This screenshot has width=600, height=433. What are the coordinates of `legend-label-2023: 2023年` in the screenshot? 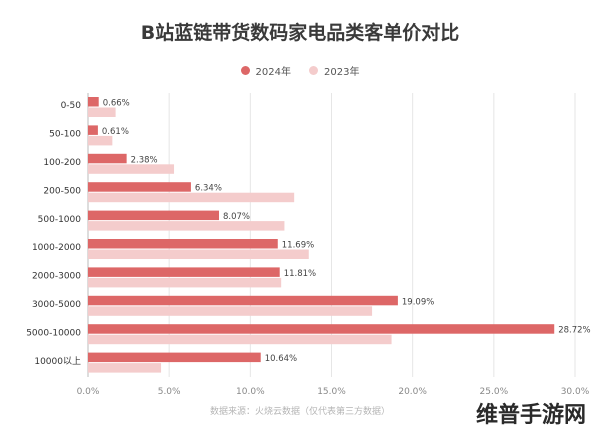 It's located at (342, 72).